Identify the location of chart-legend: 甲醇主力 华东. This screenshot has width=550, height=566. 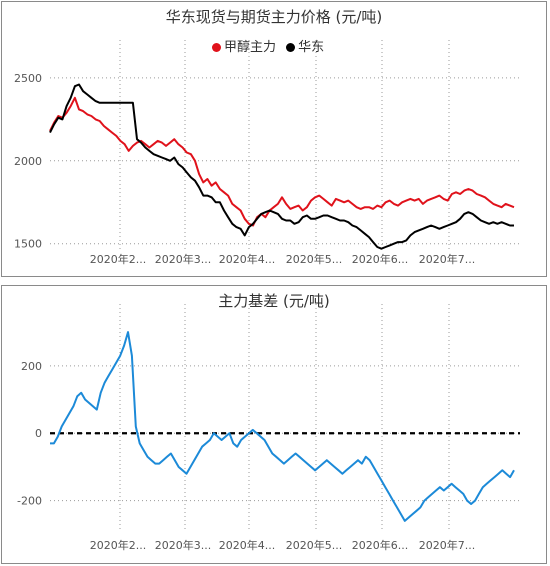
(271, 45).